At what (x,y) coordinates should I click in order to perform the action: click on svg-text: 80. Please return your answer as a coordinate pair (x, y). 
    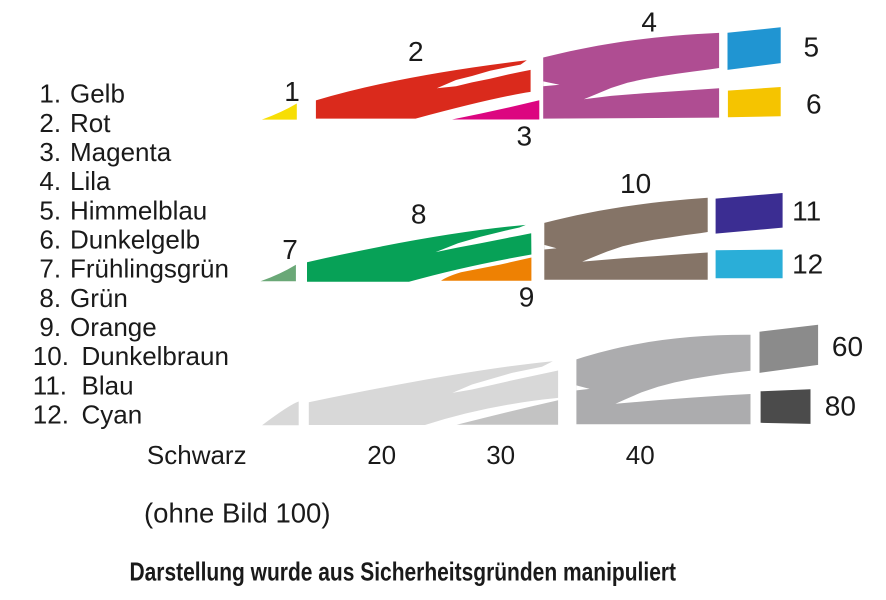
    Looking at the image, I should click on (840, 405).